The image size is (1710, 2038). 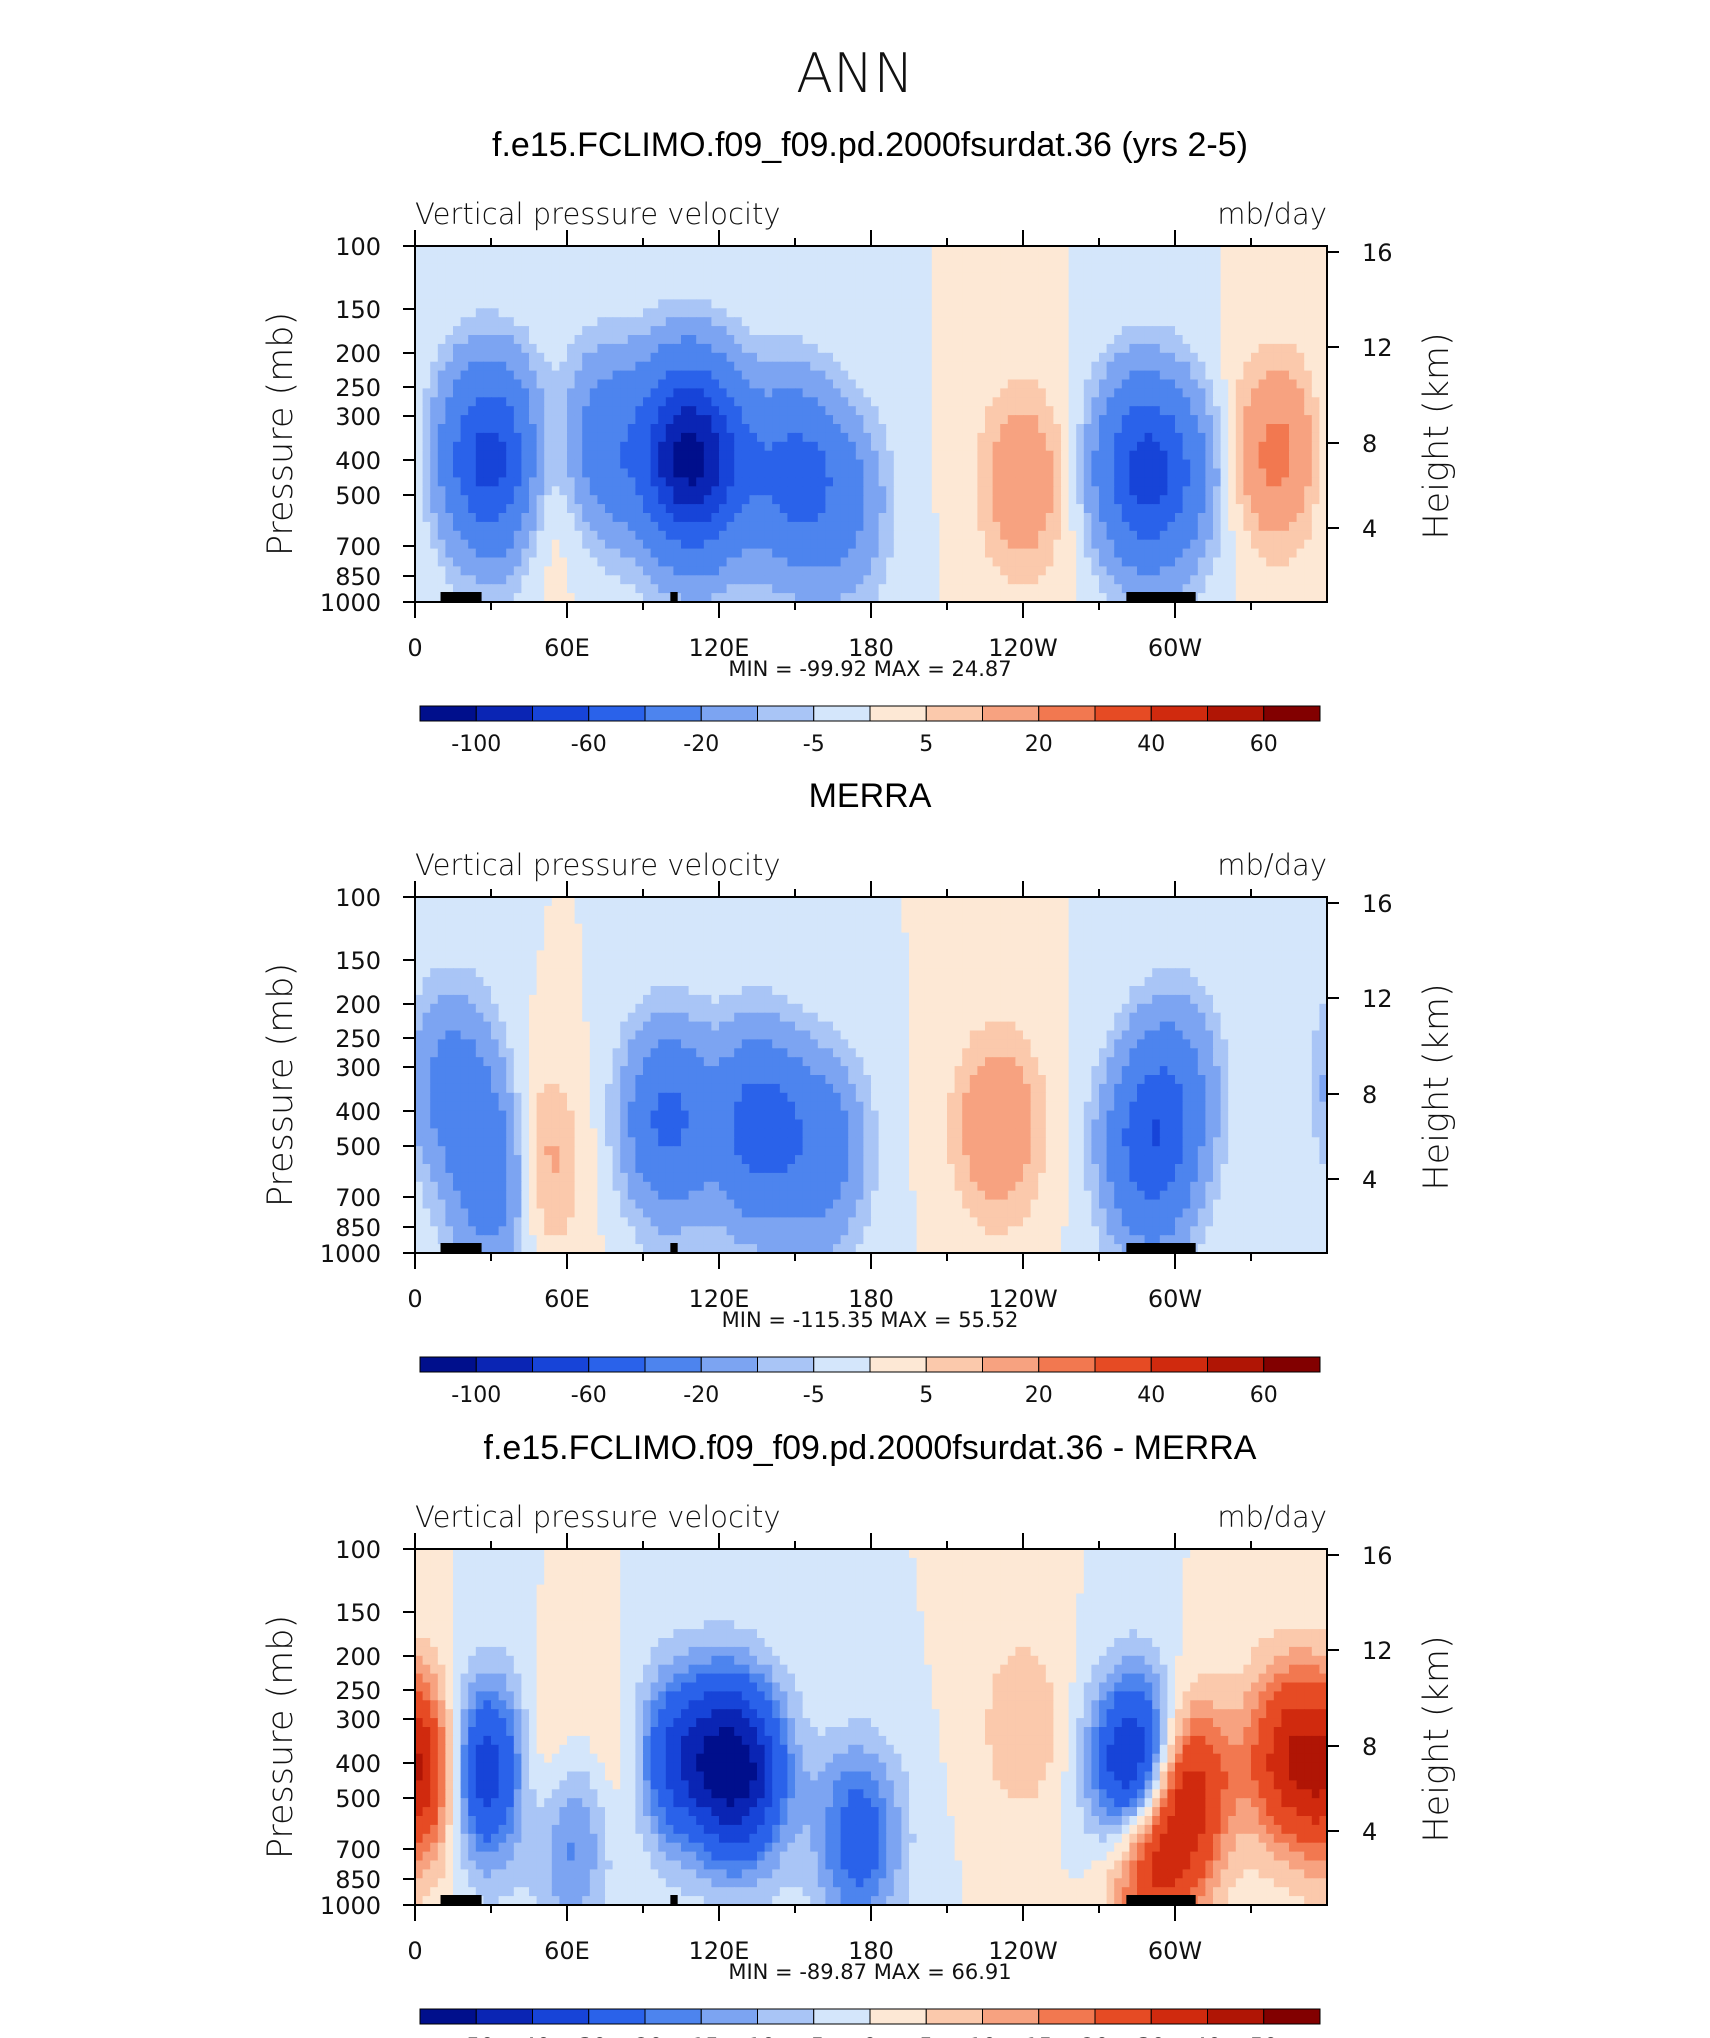 I want to click on colorbar-label: 30, so click(x=1151, y=2036).